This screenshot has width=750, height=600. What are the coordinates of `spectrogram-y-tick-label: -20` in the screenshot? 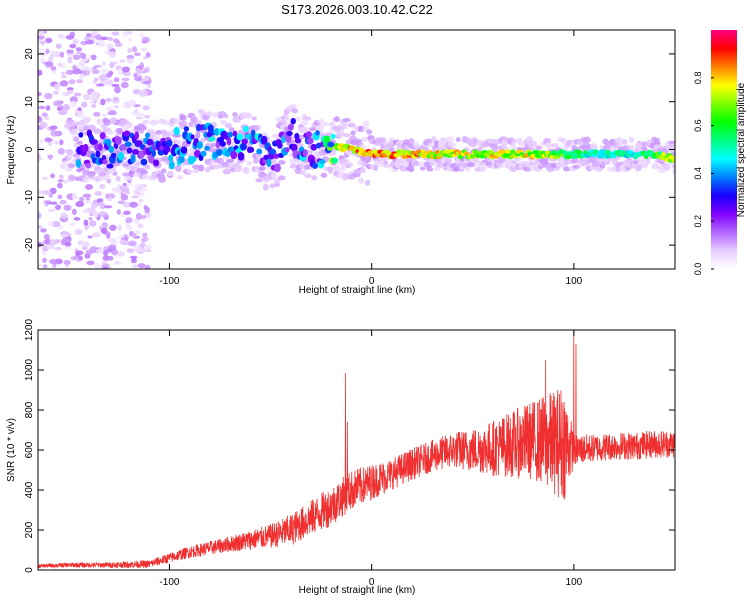 It's located at (29, 244).